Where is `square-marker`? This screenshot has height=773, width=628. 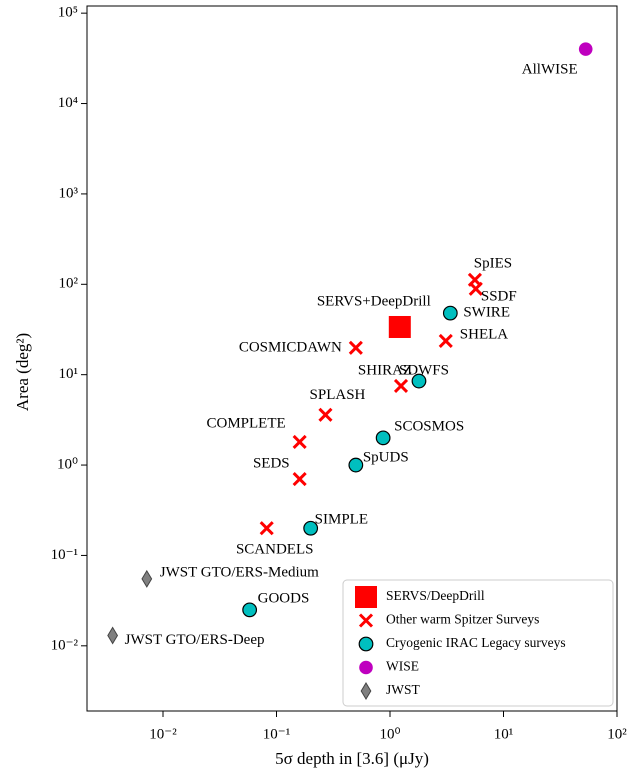 square-marker is located at coordinates (399, 326).